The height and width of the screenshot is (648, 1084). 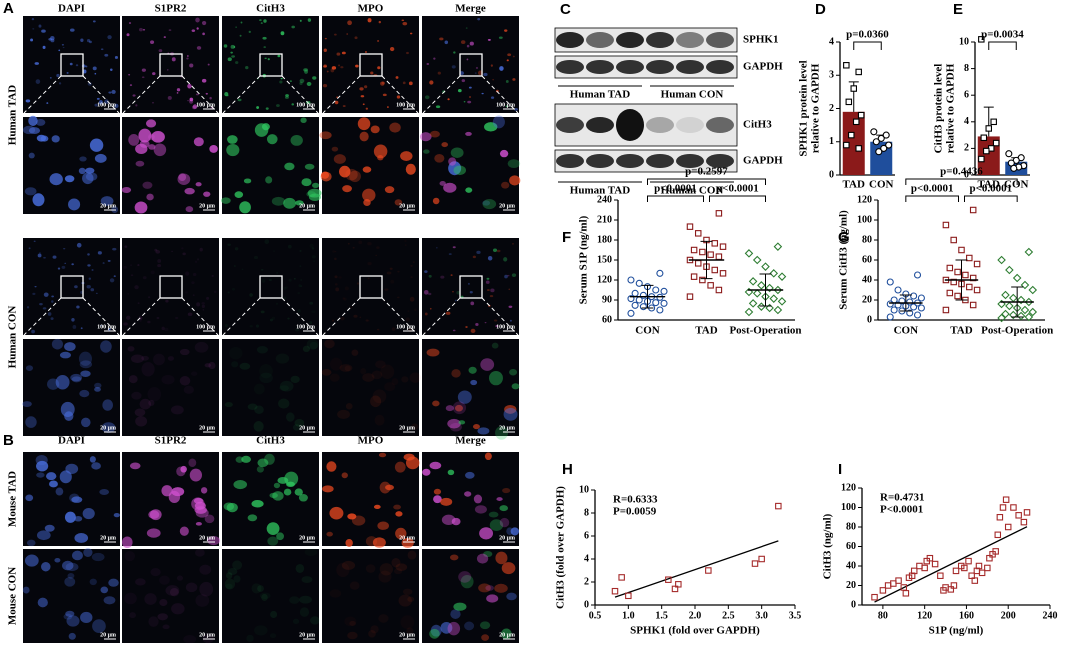 What do you see at coordinates (951, 564) in the screenshot?
I see `regression-line` at bounding box center [951, 564].